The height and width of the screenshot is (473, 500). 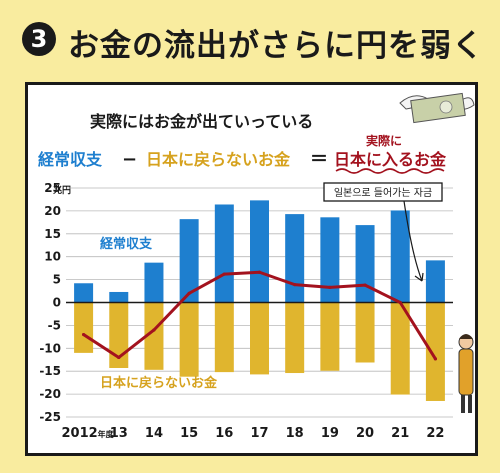 I want to click on equation-equals: ＝, so click(x=319, y=159).